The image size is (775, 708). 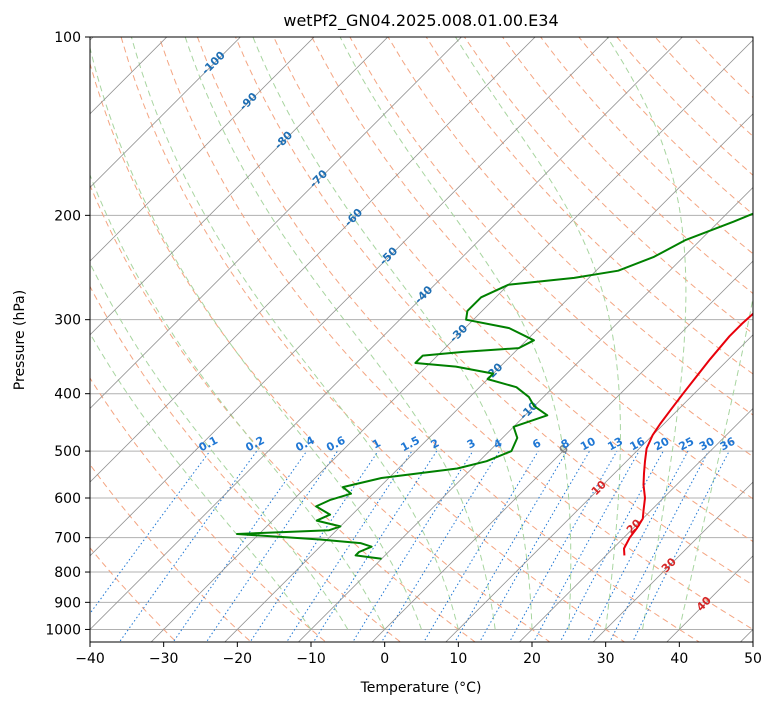 What do you see at coordinates (420, 21) in the screenshot?
I see `chart-title: wetPf2_GN04.2025.008.01.00.E34` at bounding box center [420, 21].